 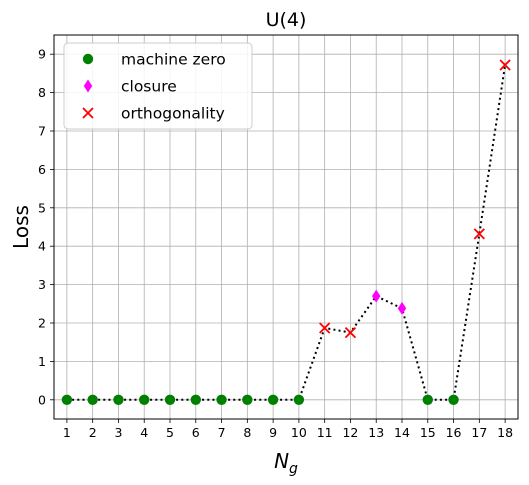 What do you see at coordinates (222, 432) in the screenshot?
I see `x-tick-label: 7` at bounding box center [222, 432].